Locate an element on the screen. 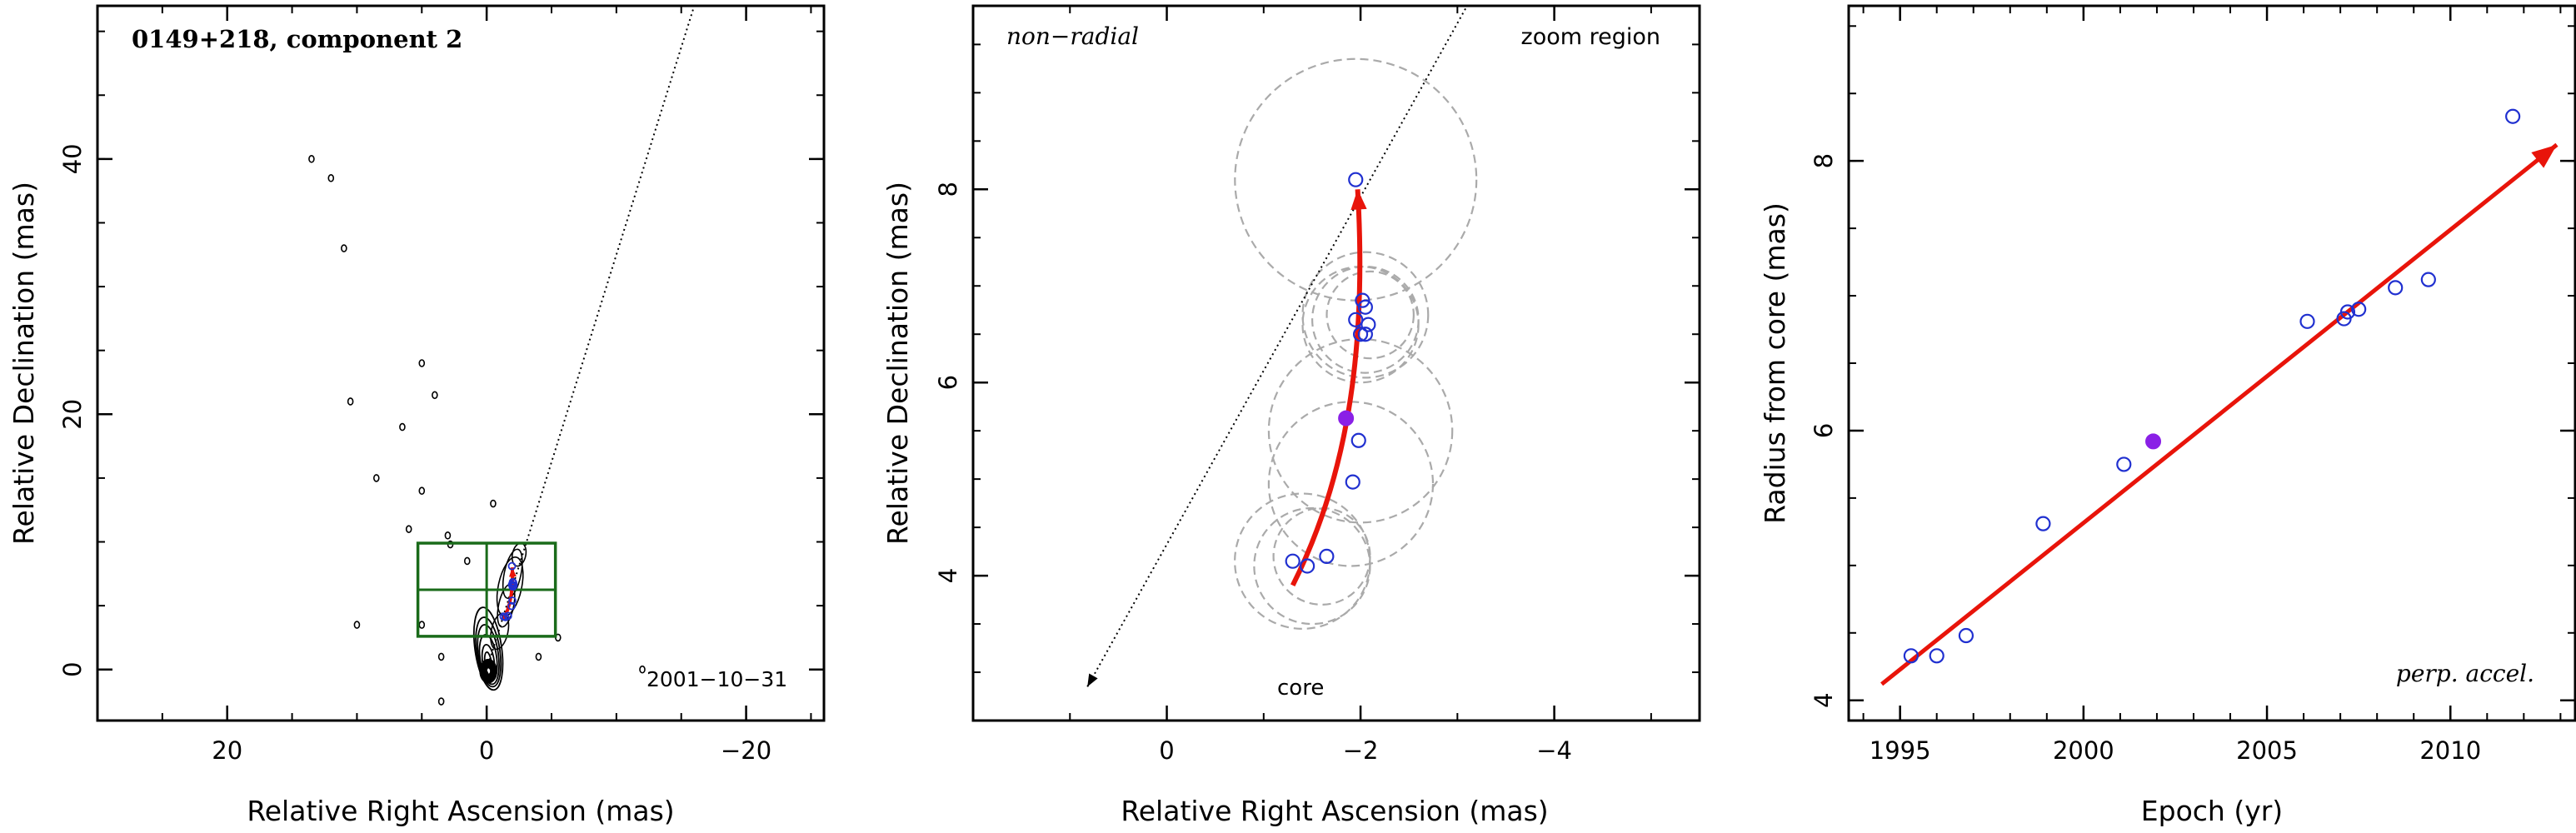 This screenshot has width=2576, height=833. fit-line-arrowhead is located at coordinates (2544, 156).